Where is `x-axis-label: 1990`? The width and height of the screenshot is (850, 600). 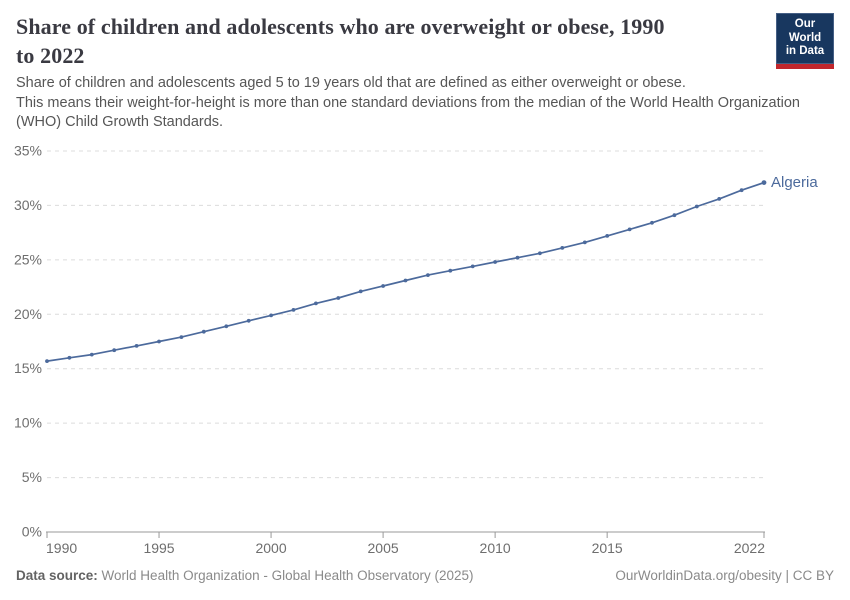 x-axis-label: 1990 is located at coordinates (61, 548).